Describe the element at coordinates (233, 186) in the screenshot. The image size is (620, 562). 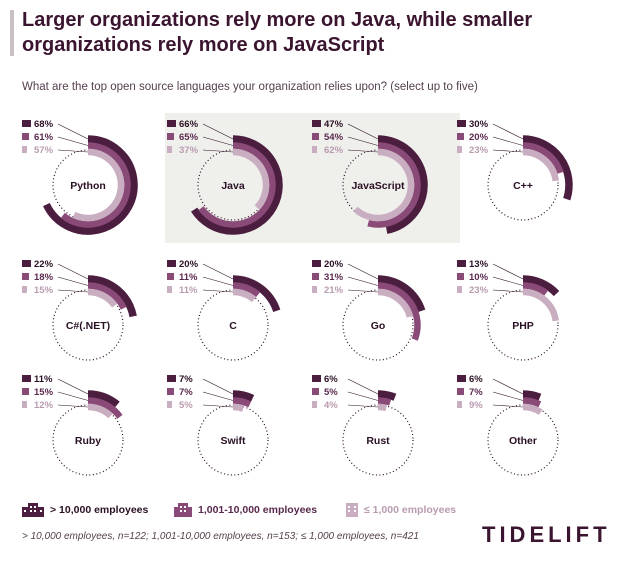
I see `language-label: Java` at that location.